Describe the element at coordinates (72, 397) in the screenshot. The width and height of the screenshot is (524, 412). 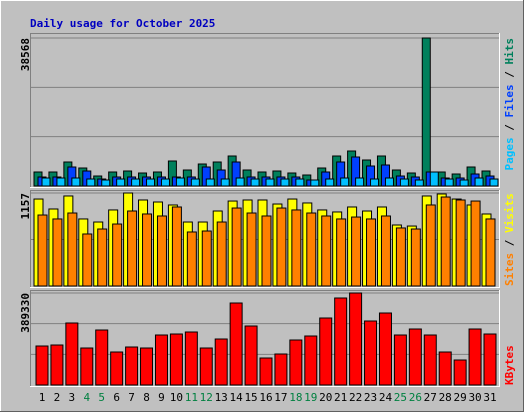
I see `x-tick-label: 3` at that location.